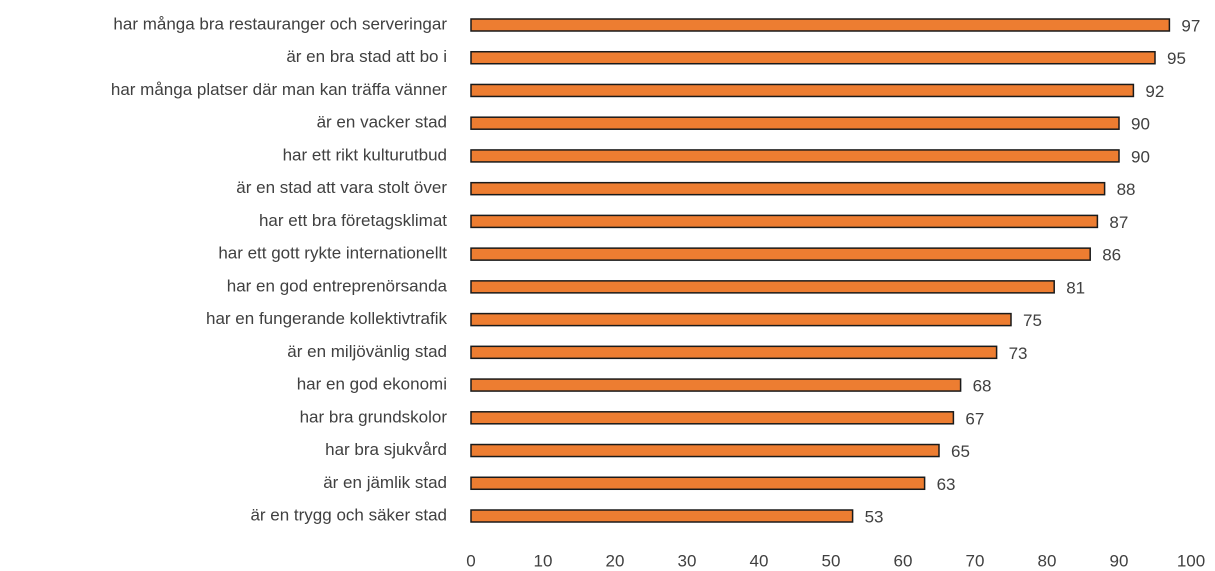 The height and width of the screenshot is (571, 1215). I want to click on x-tick-label: 50, so click(831, 560).